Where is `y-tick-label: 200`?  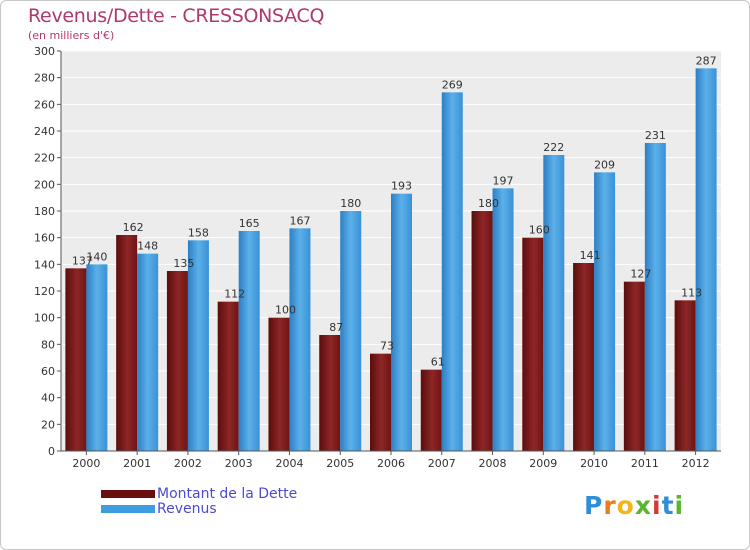
y-tick-label: 200 is located at coordinates (44, 184).